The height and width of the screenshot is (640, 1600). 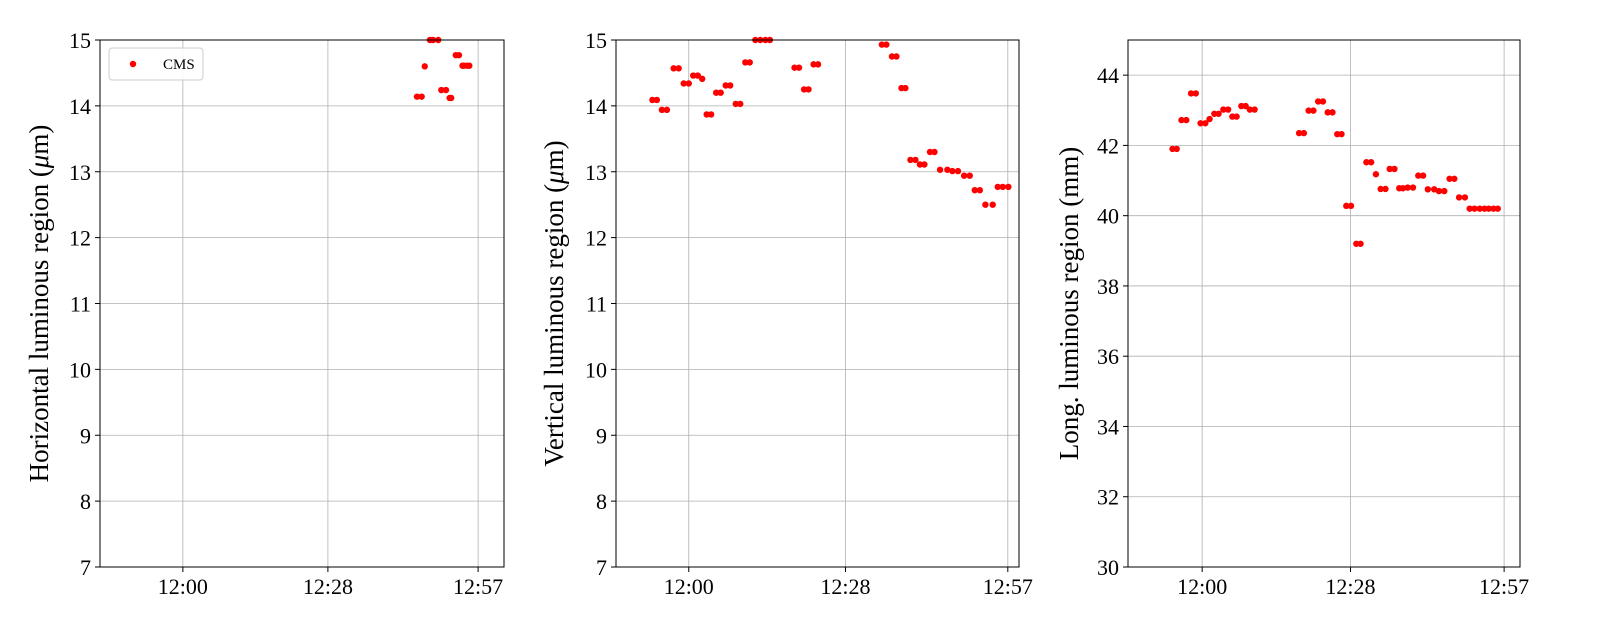 I want to click on y-tick-label: 9, so click(x=85, y=435).